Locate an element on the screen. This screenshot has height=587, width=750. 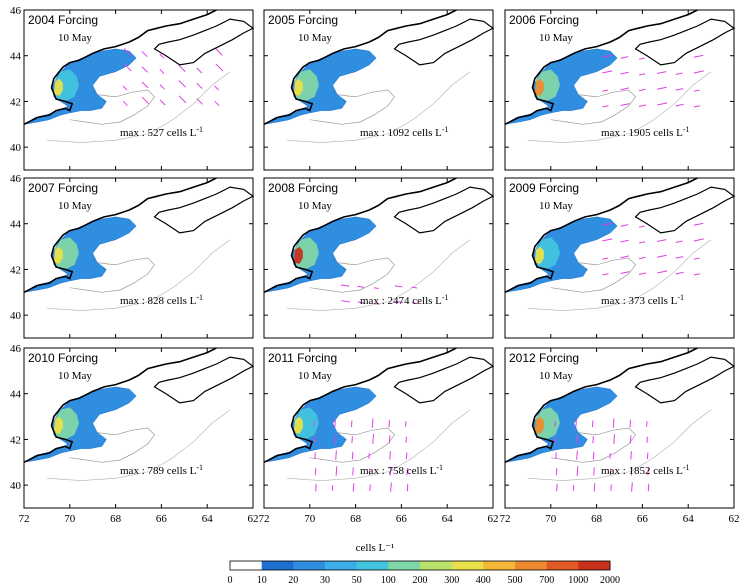
panel-title: 2005 Forcing is located at coordinates (303, 20).